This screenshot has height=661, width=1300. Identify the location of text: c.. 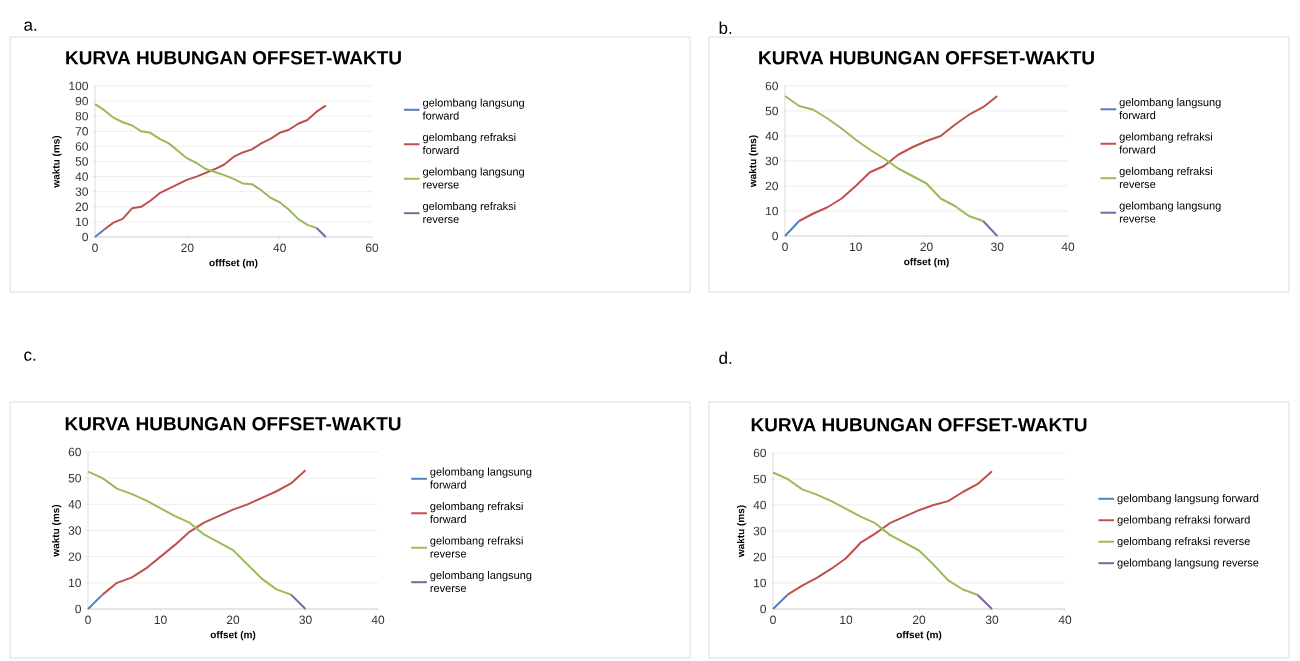
(30, 356).